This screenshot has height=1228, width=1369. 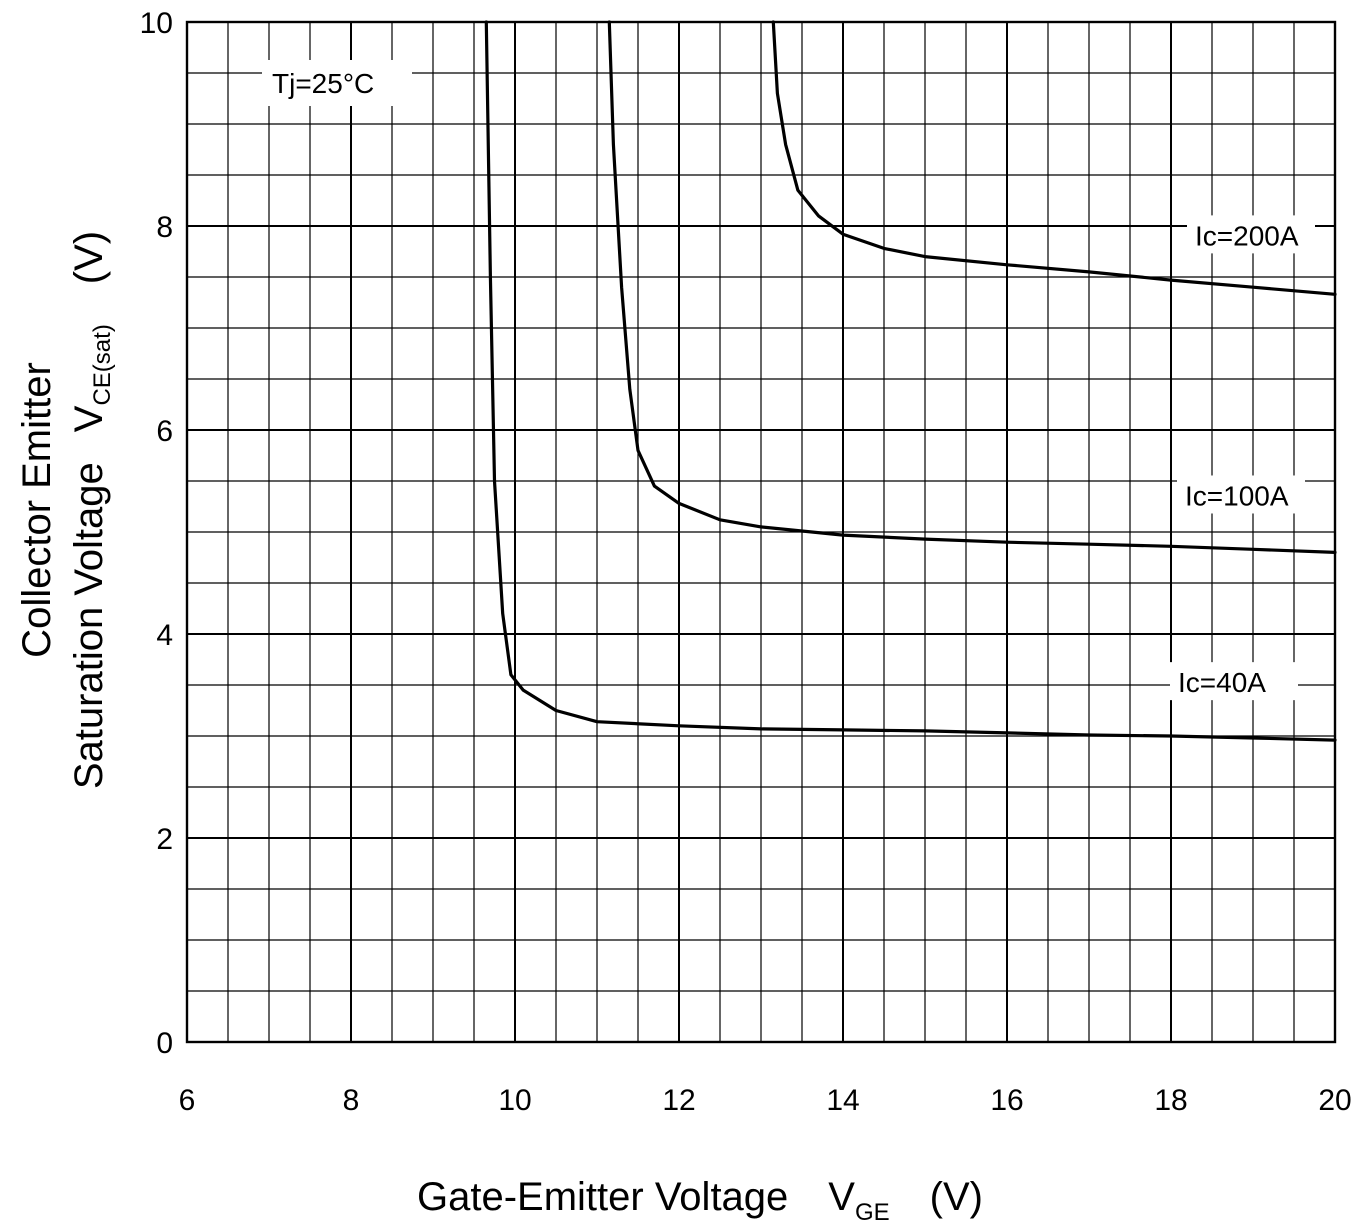 What do you see at coordinates (156, 23) in the screenshot?
I see `y-tick-label: 10` at bounding box center [156, 23].